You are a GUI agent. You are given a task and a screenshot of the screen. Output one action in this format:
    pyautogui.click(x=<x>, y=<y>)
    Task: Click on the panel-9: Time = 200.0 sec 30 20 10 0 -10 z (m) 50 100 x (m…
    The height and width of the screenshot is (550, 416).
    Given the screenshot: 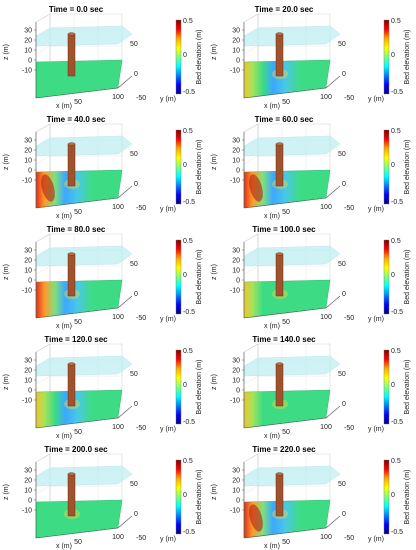 What is the action you would take?
    pyautogui.click(x=104, y=495)
    